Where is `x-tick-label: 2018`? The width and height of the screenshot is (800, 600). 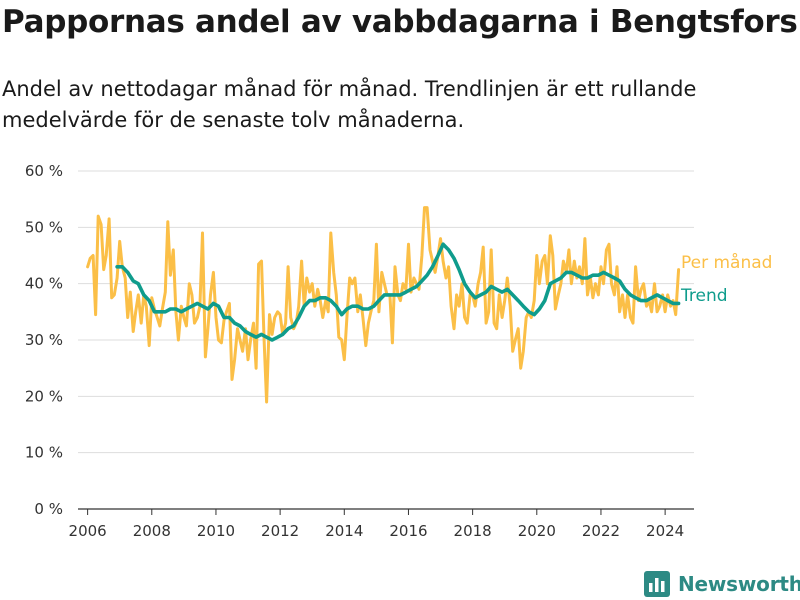
x-tick-label: 2018 is located at coordinates (473, 531).